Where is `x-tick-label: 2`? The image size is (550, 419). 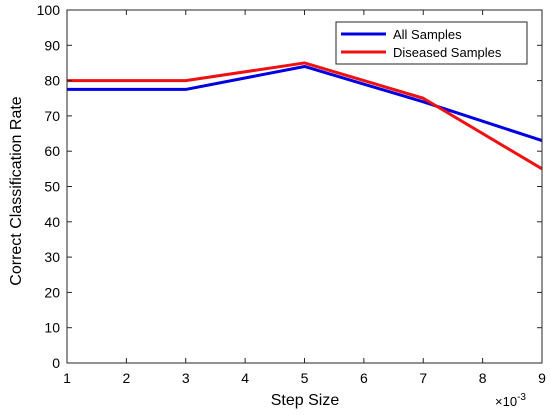 x-tick-label: 2 is located at coordinates (126, 378).